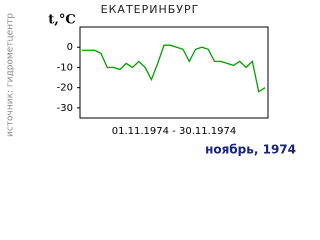  I want to click on source-note: источник: гидрометцентр, so click(11, 75).